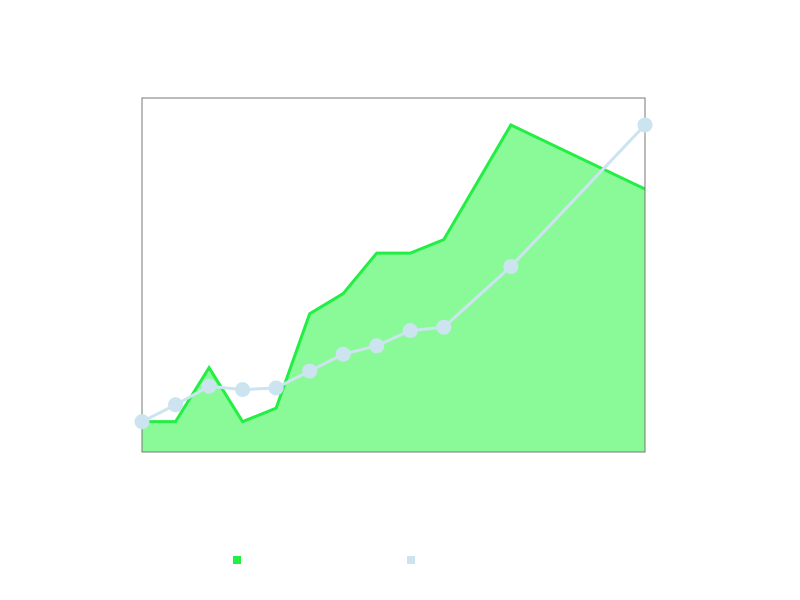  I want to click on legend-swatch-line, so click(411, 560).